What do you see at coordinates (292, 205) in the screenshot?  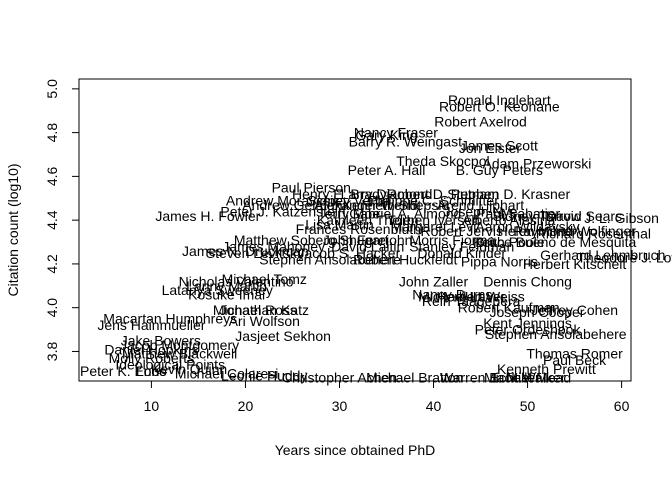 I see `point-label: Andrew Gelman` at bounding box center [292, 205].